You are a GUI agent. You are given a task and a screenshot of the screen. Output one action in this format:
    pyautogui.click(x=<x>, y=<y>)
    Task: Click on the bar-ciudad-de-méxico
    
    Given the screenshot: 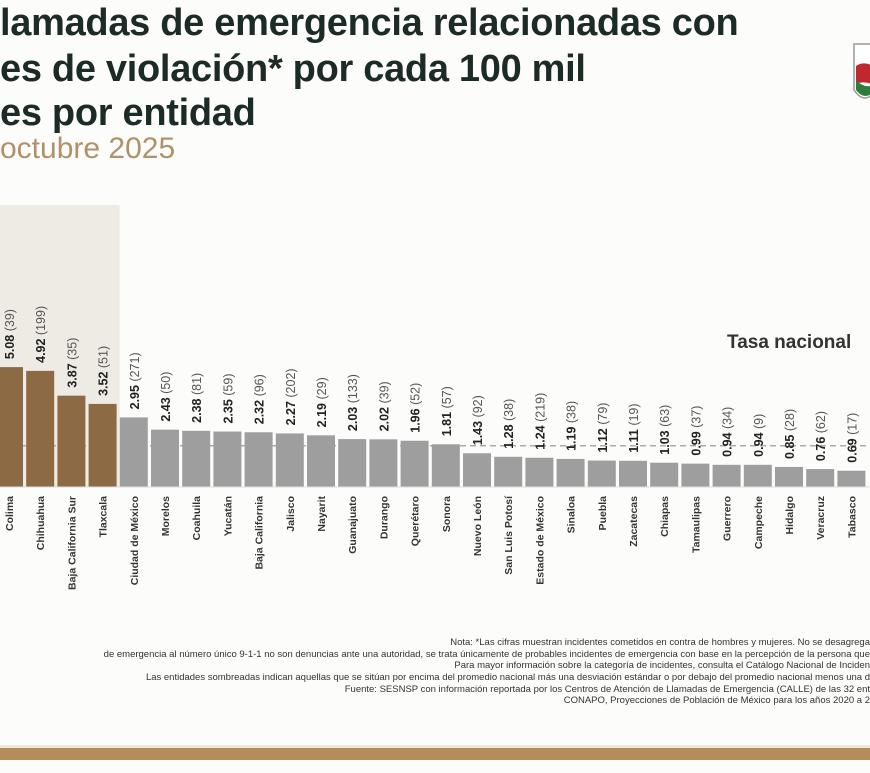 What is the action you would take?
    pyautogui.click(x=133, y=452)
    